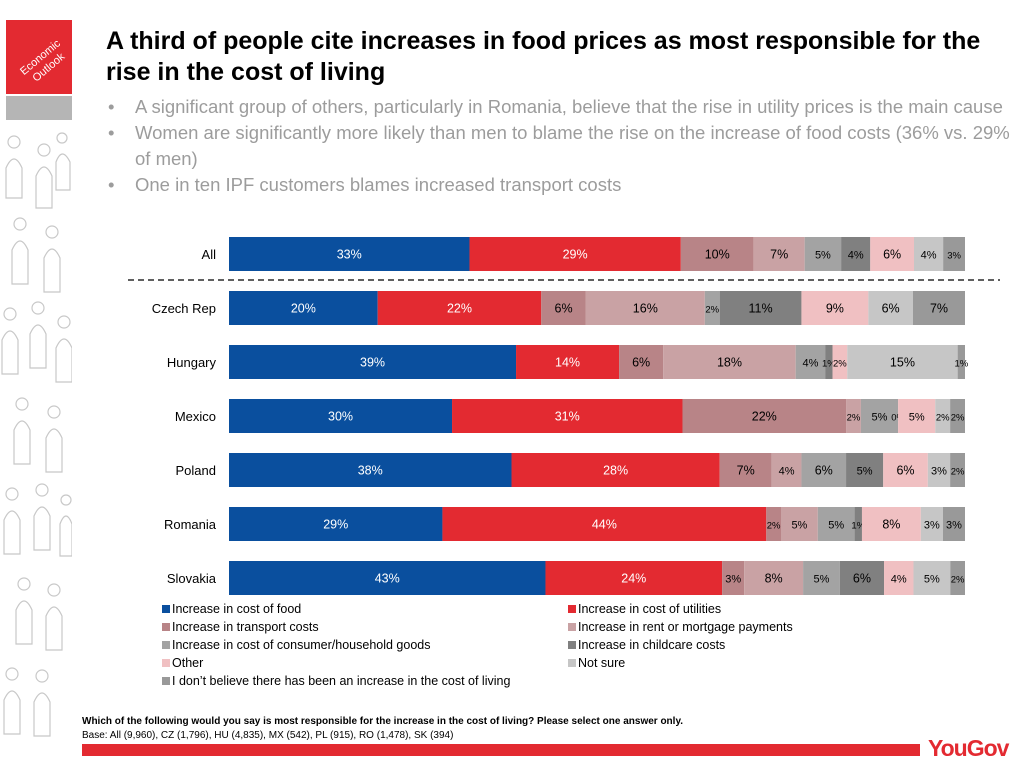 The height and width of the screenshot is (768, 1024). Describe the element at coordinates (387, 579) in the screenshot. I see `data-label: 43%` at that location.